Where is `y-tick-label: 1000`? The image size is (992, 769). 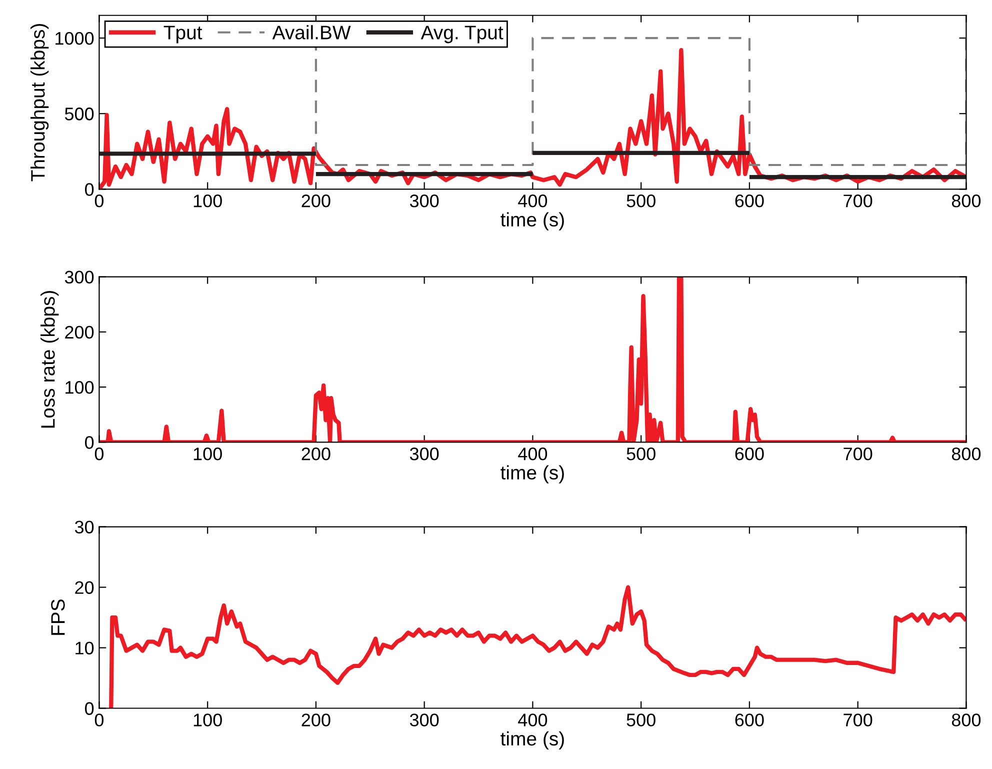
y-tick-label: 1000 is located at coordinates (75, 38).